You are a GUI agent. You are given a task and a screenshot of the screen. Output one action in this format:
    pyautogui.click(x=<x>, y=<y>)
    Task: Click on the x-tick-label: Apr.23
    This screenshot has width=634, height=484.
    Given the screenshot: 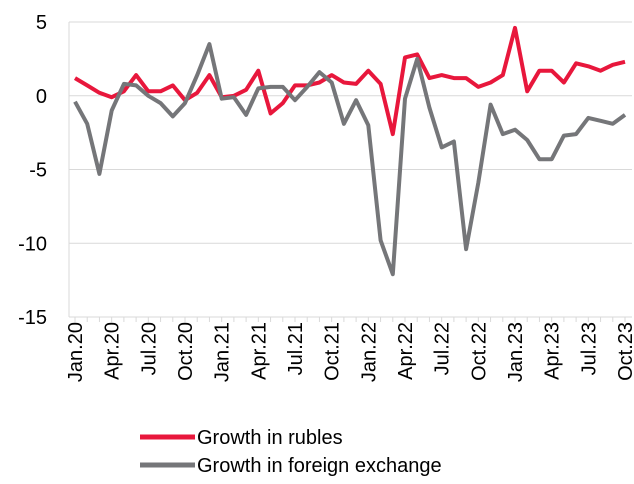 What is the action you would take?
    pyautogui.click(x=553, y=351)
    